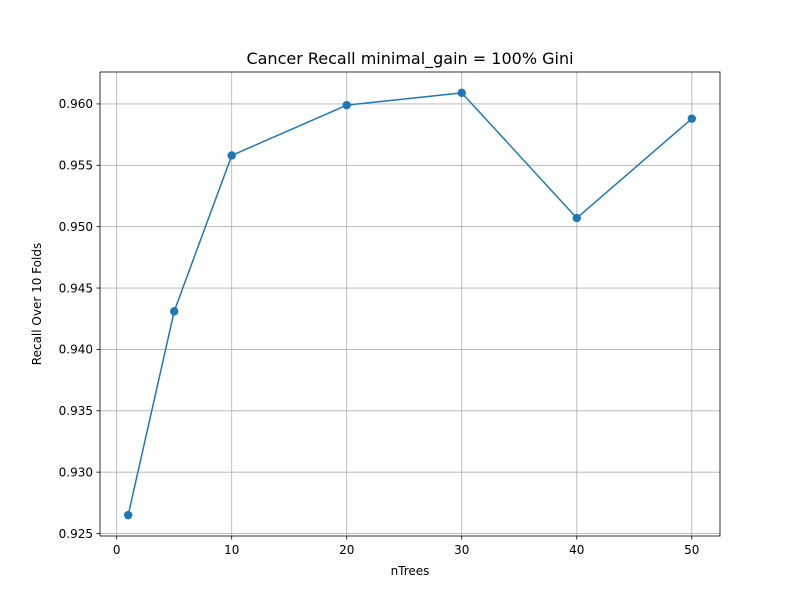 This screenshot has width=800, height=600. Describe the element at coordinates (37, 304) in the screenshot. I see `y-axis-label: Recall Over 10 Folds` at that location.